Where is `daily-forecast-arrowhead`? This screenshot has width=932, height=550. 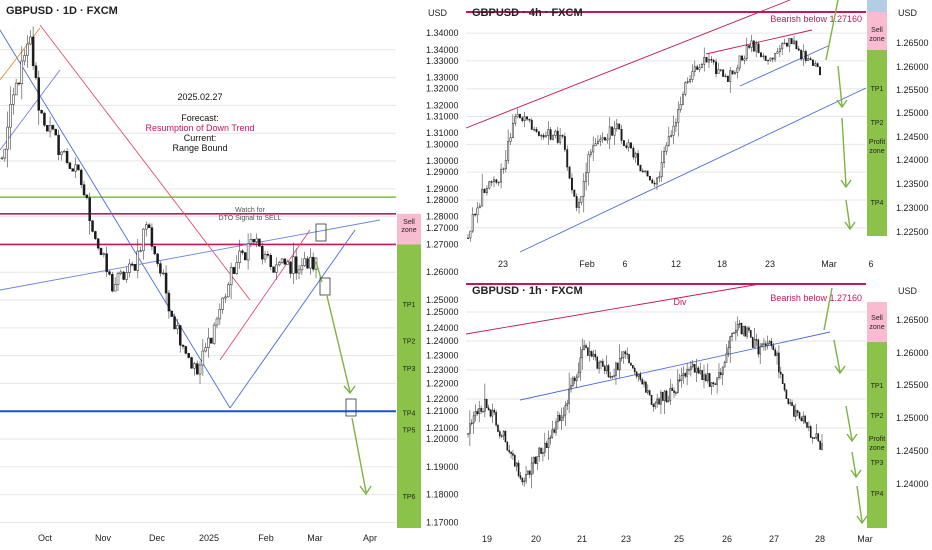 daily-forecast-arrowhead is located at coordinates (349, 390).